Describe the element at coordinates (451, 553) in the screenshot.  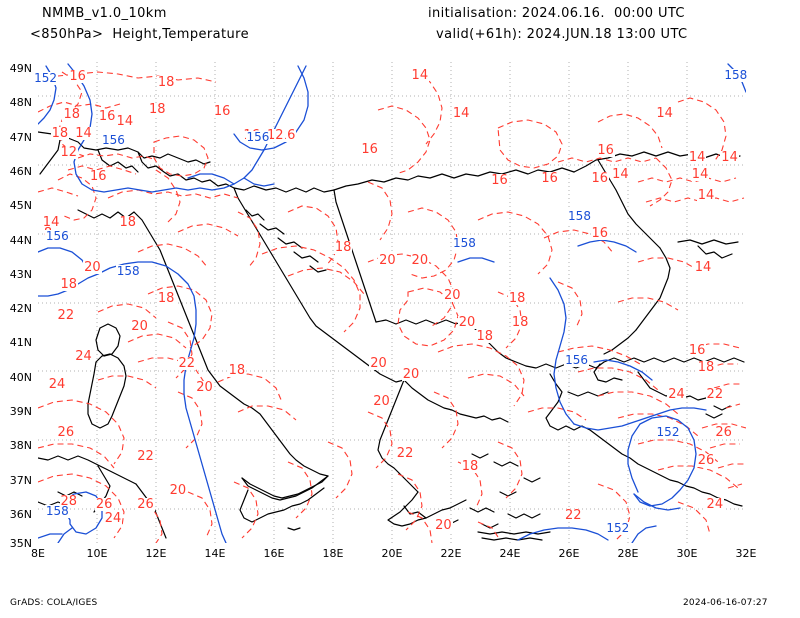
I see `x-axis-label-22E: 22E` at that location.